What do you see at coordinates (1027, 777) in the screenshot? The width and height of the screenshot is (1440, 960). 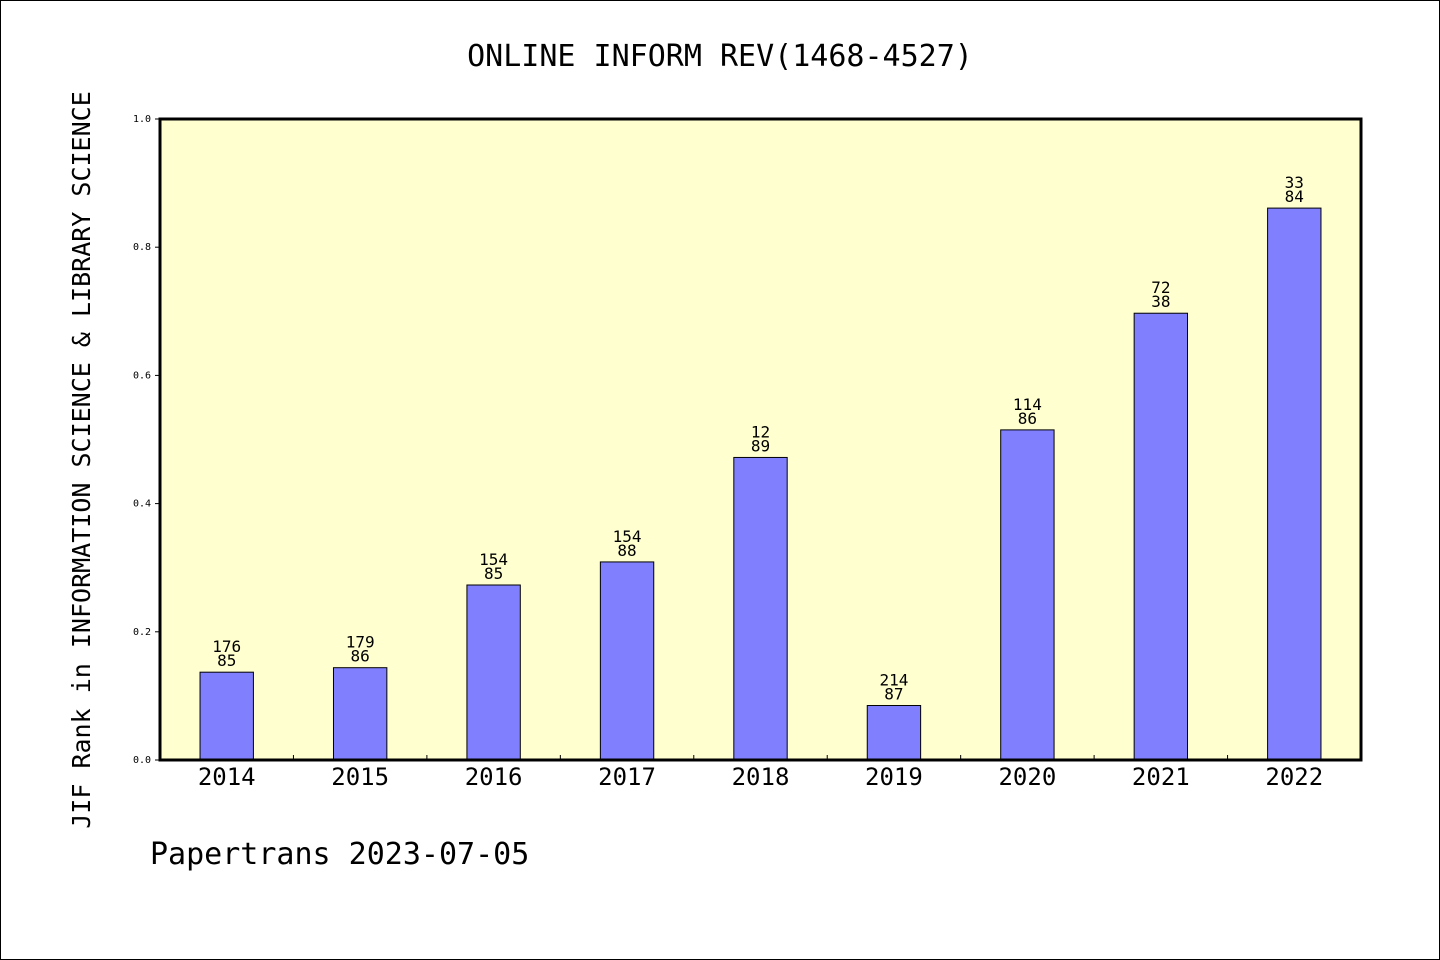 I see `x-tick-label-2020: 2020` at bounding box center [1027, 777].